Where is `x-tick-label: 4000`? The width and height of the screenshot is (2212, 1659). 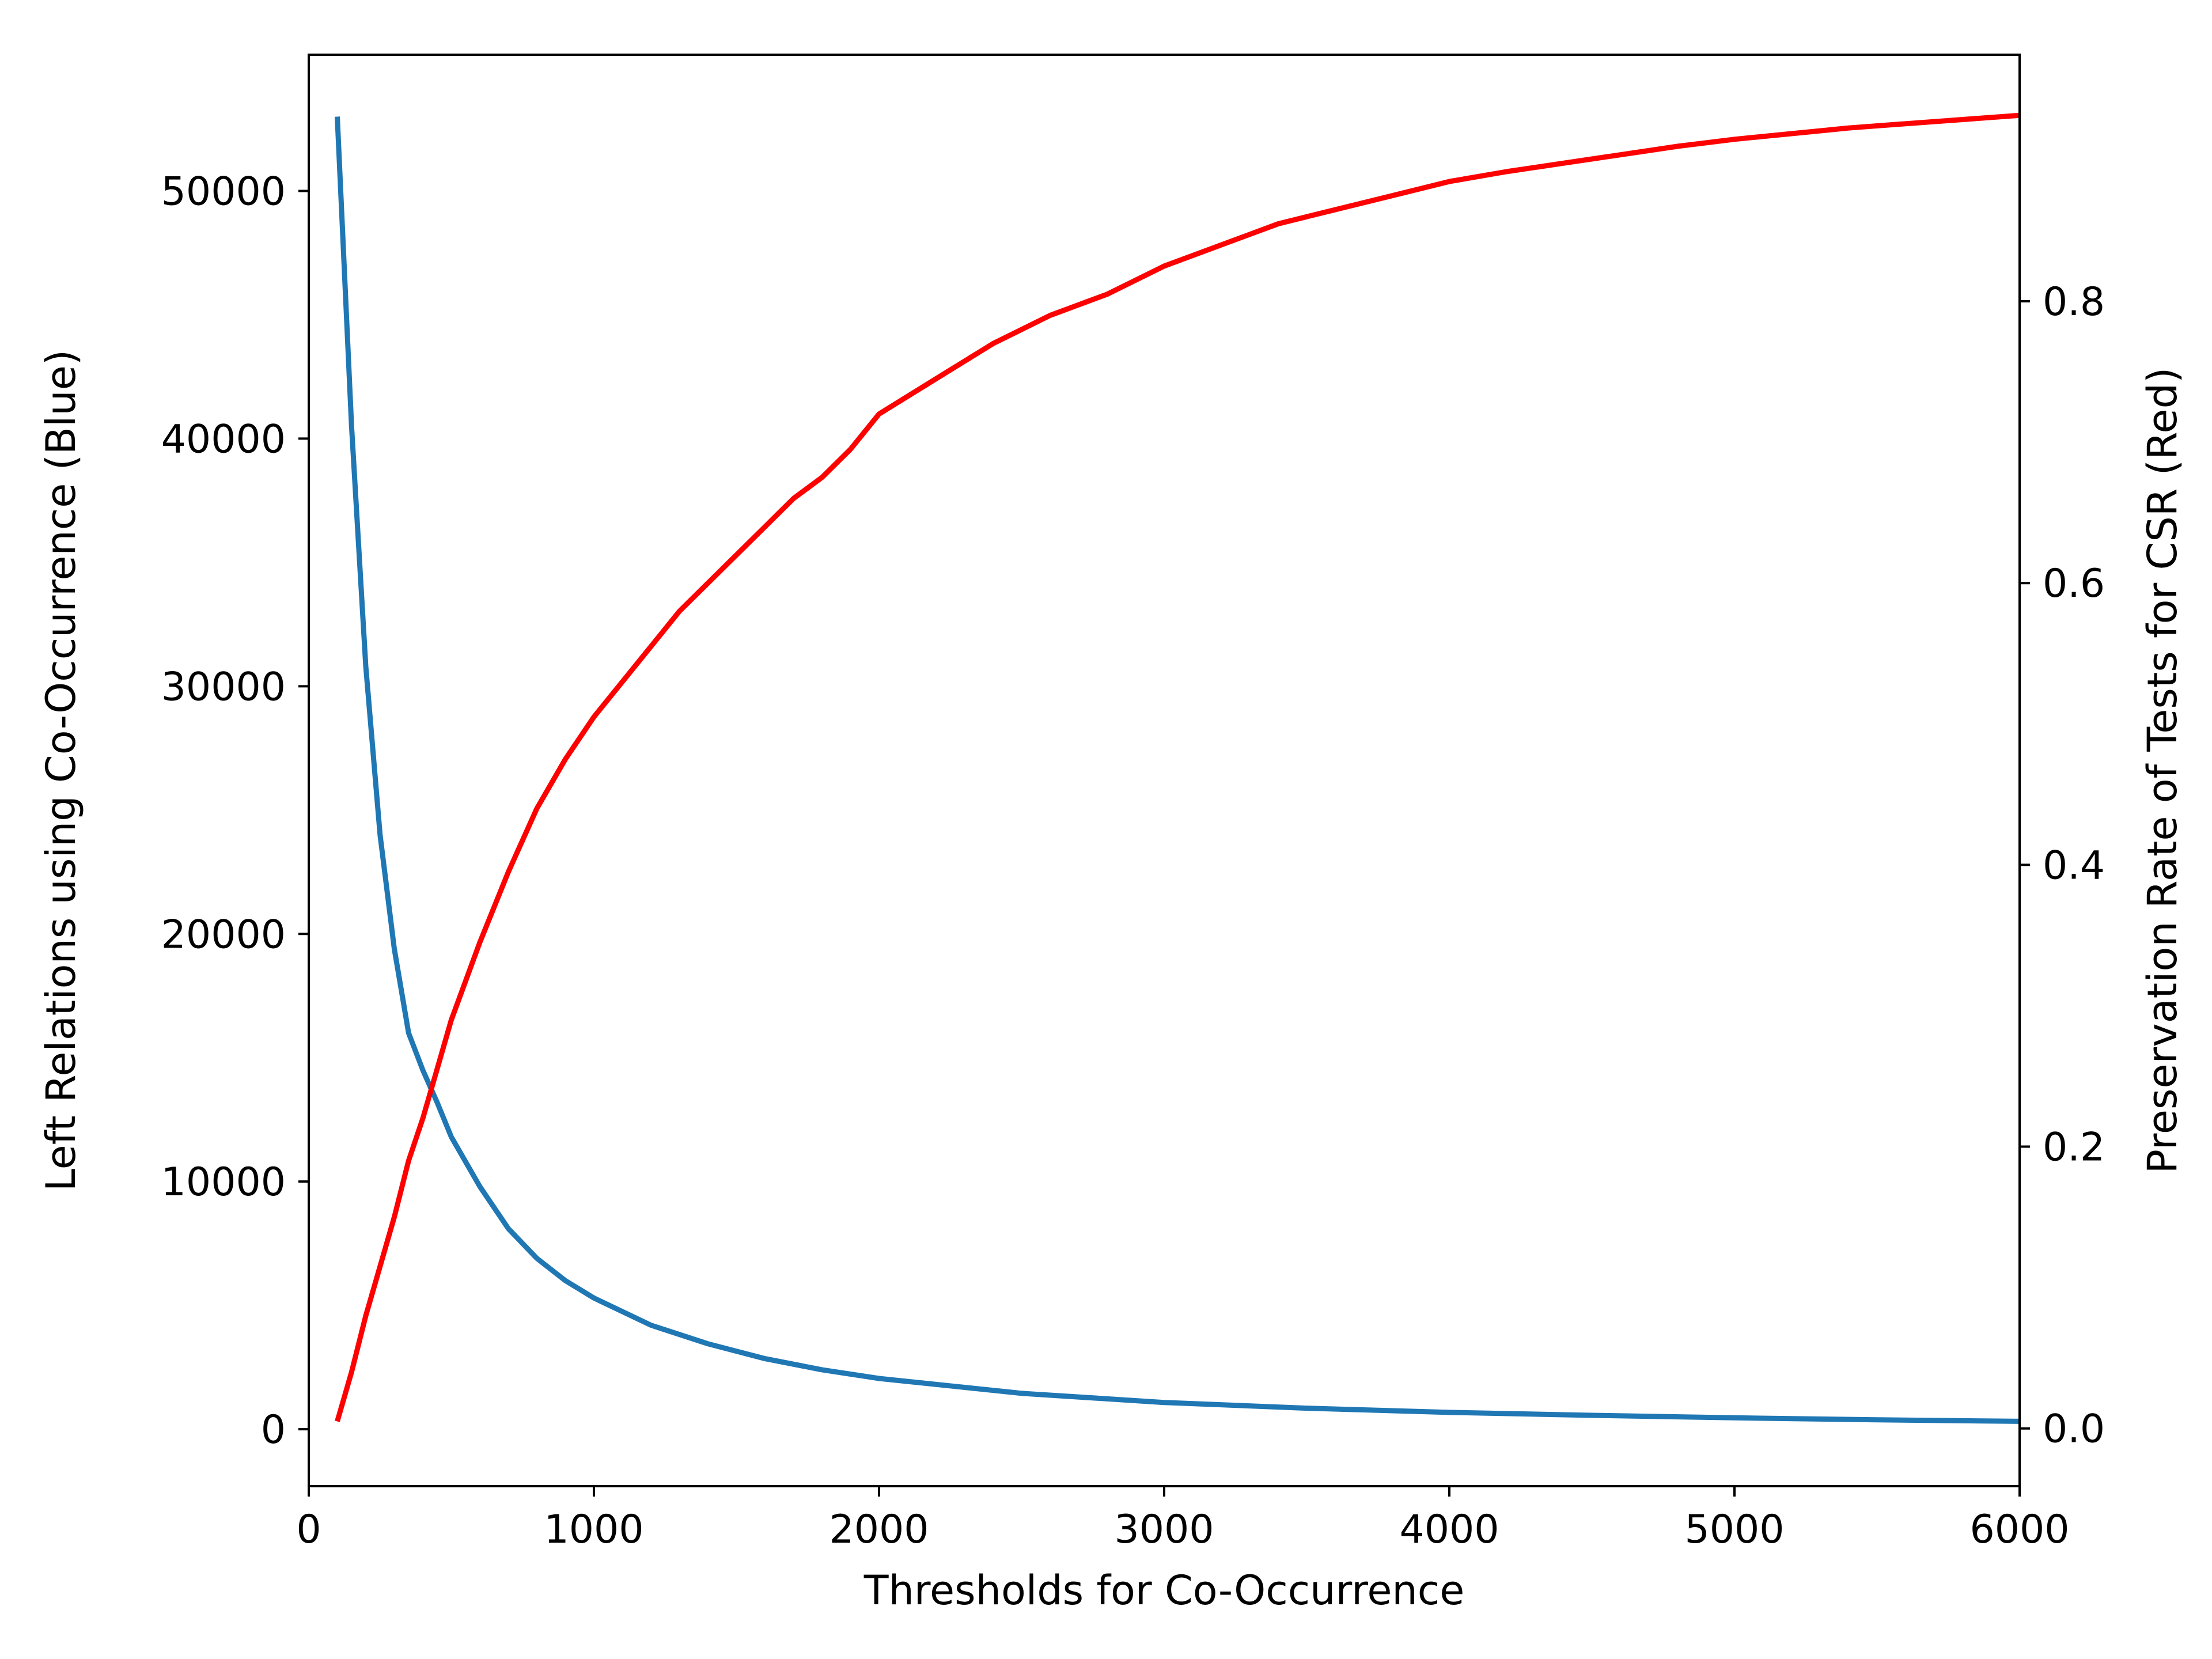 x-tick-label: 4000 is located at coordinates (1449, 1529).